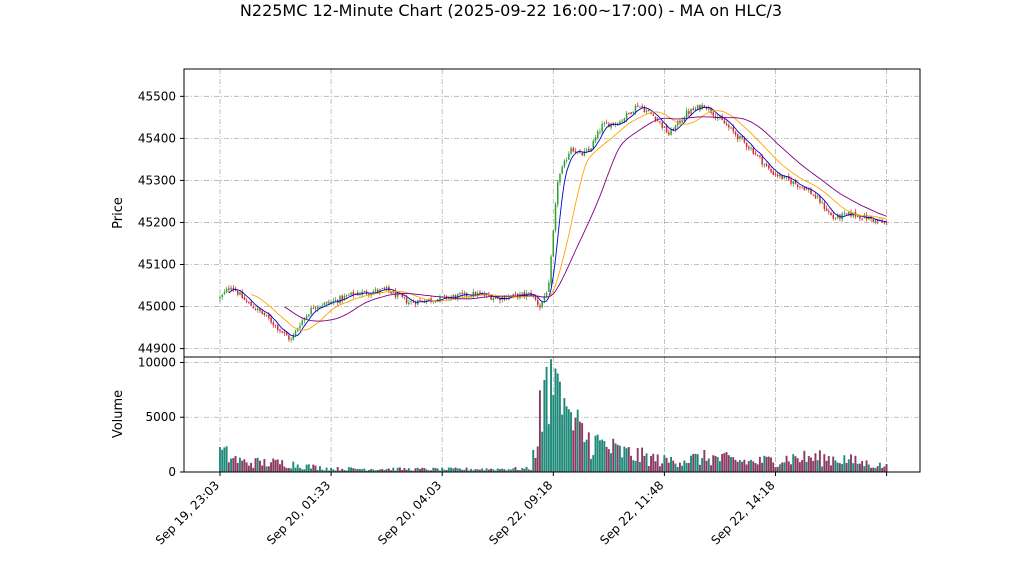 The width and height of the screenshot is (1022, 575). Describe the element at coordinates (157, 349) in the screenshot. I see `price-y-tick-label: 44900` at that location.